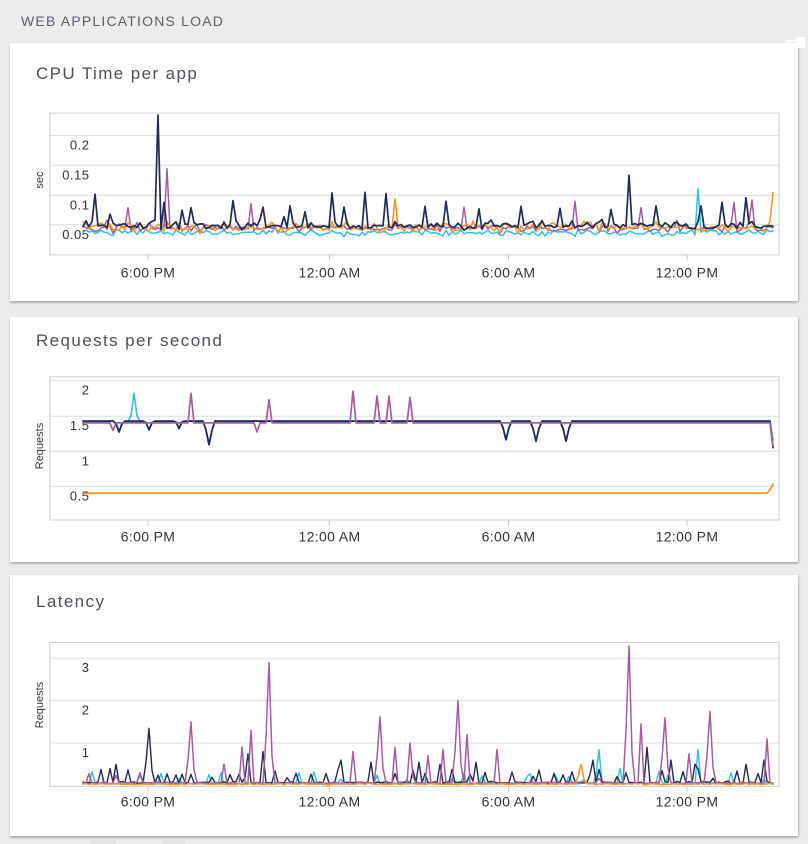  I want to click on svg-text: 0.15, so click(75, 174).